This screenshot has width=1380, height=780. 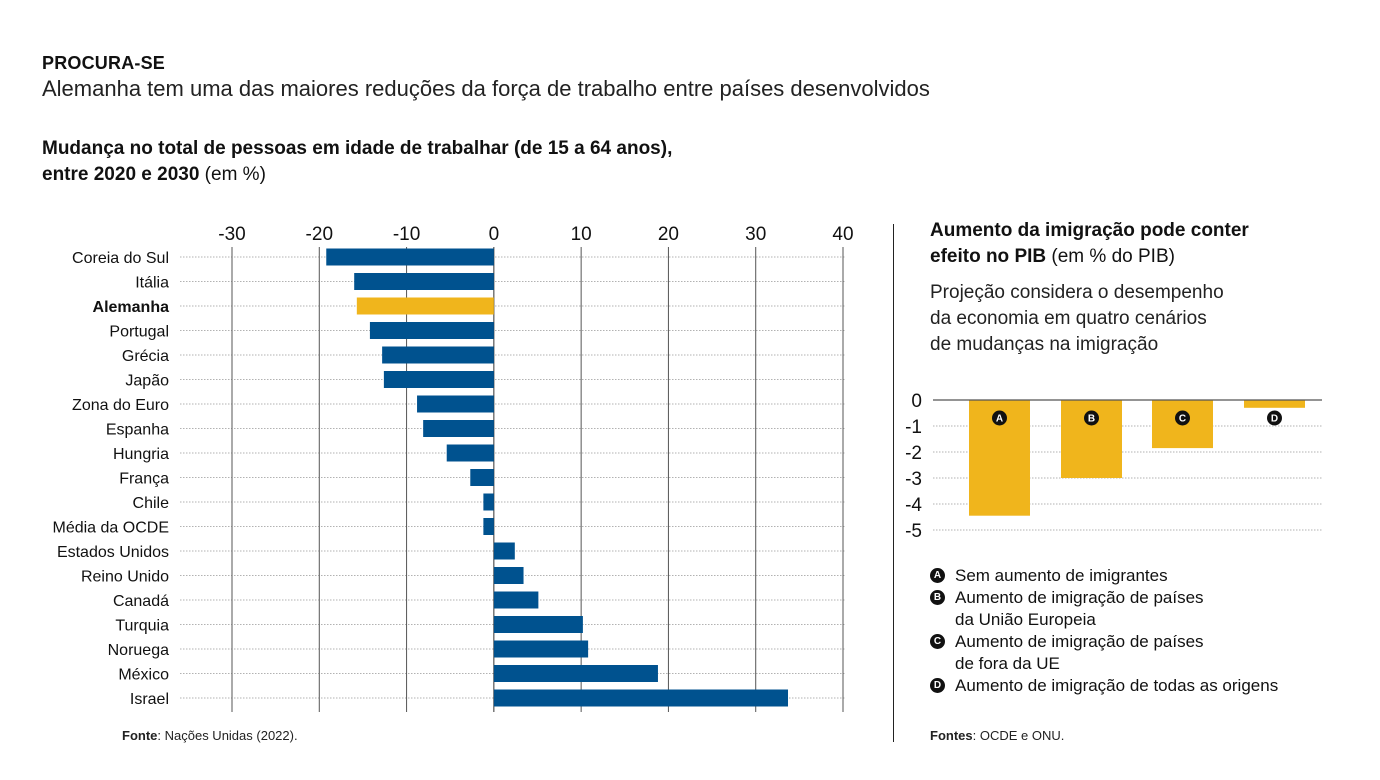 I want to click on category-label: Estados Unidos, so click(x=113, y=552).